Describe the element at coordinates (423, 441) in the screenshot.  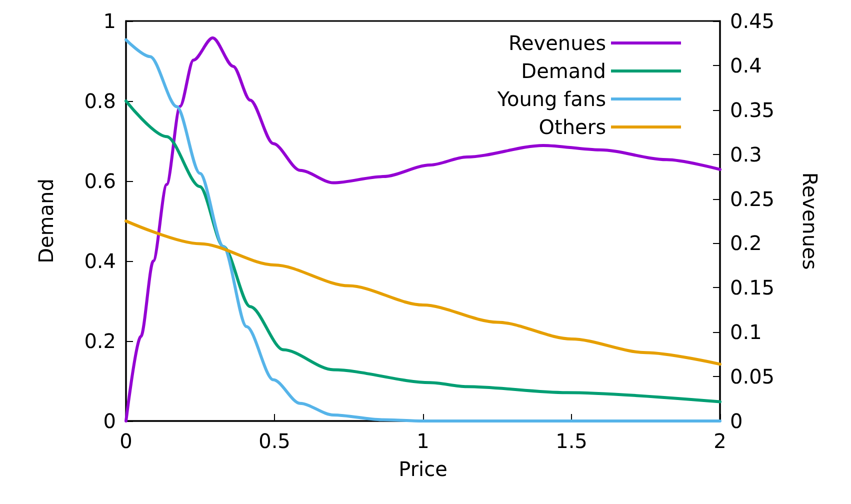
I see `x-tick-label: 1` at that location.